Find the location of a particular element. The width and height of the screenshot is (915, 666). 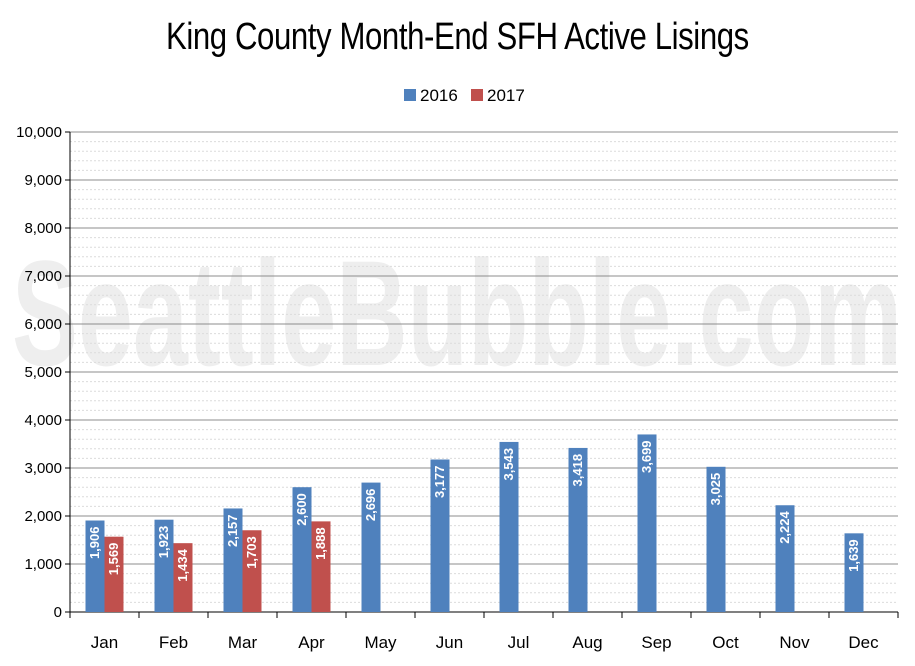

bar-2017-mar is located at coordinates (252, 571).